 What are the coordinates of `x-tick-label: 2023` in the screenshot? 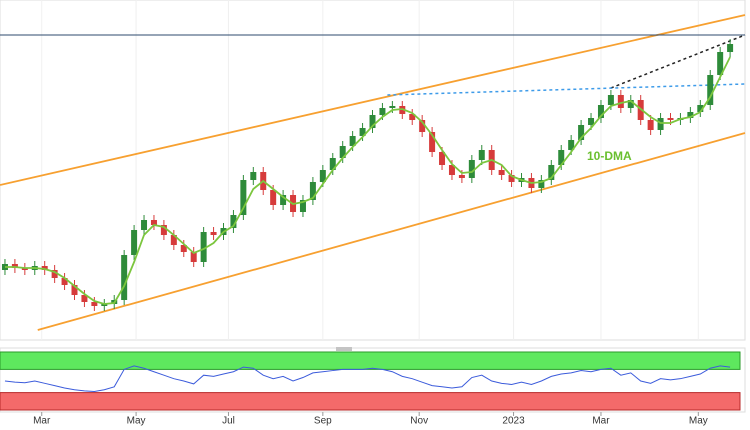 It's located at (513, 421).